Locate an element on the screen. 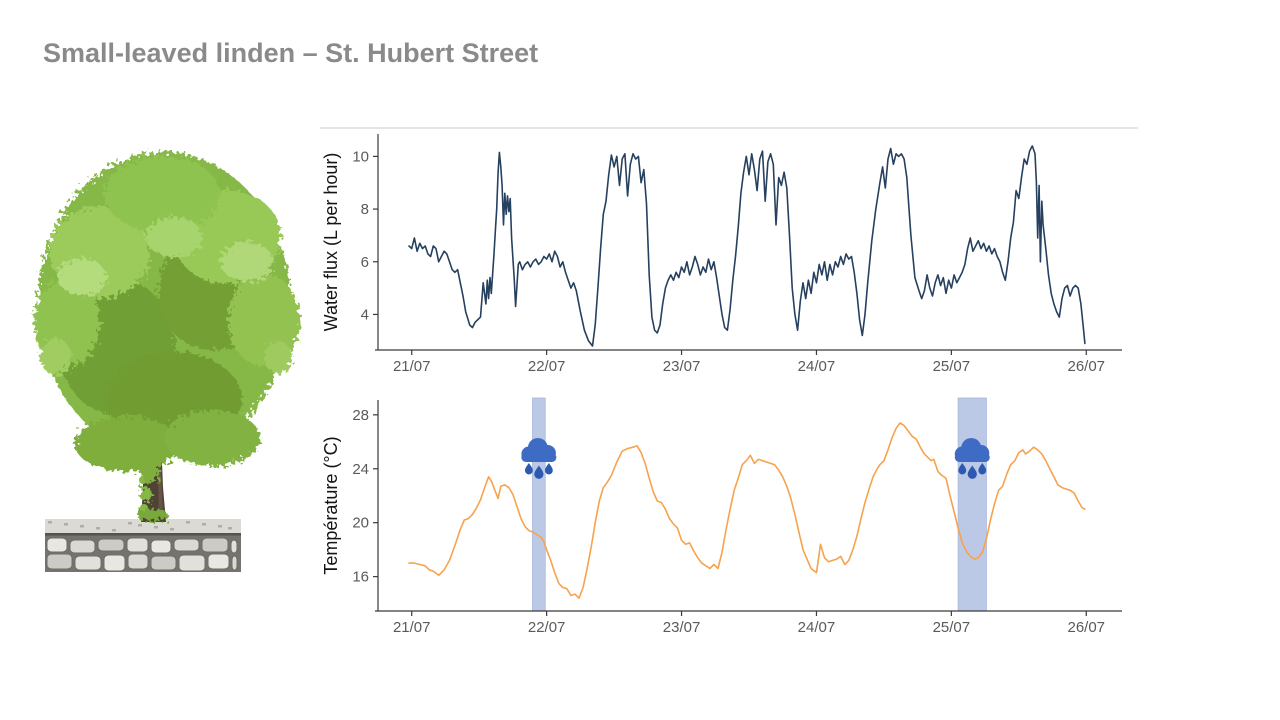  y-tick-label: 24 is located at coordinates (360, 469).